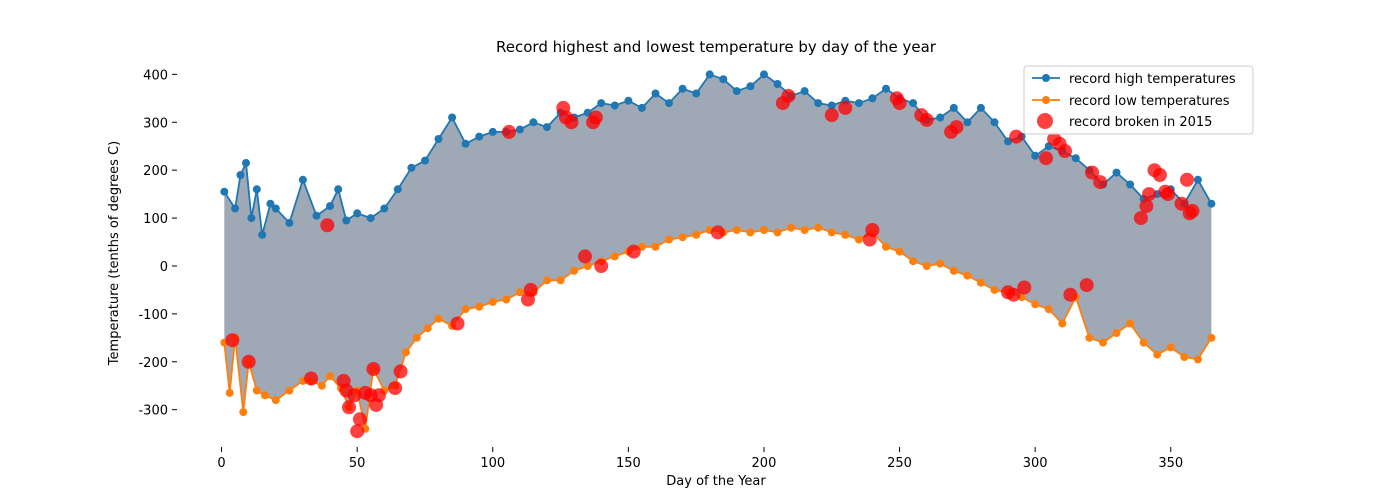 This screenshot has width=1400, height=500. What do you see at coordinates (153, 363) in the screenshot?
I see `y-tick-label: -200` at bounding box center [153, 363].